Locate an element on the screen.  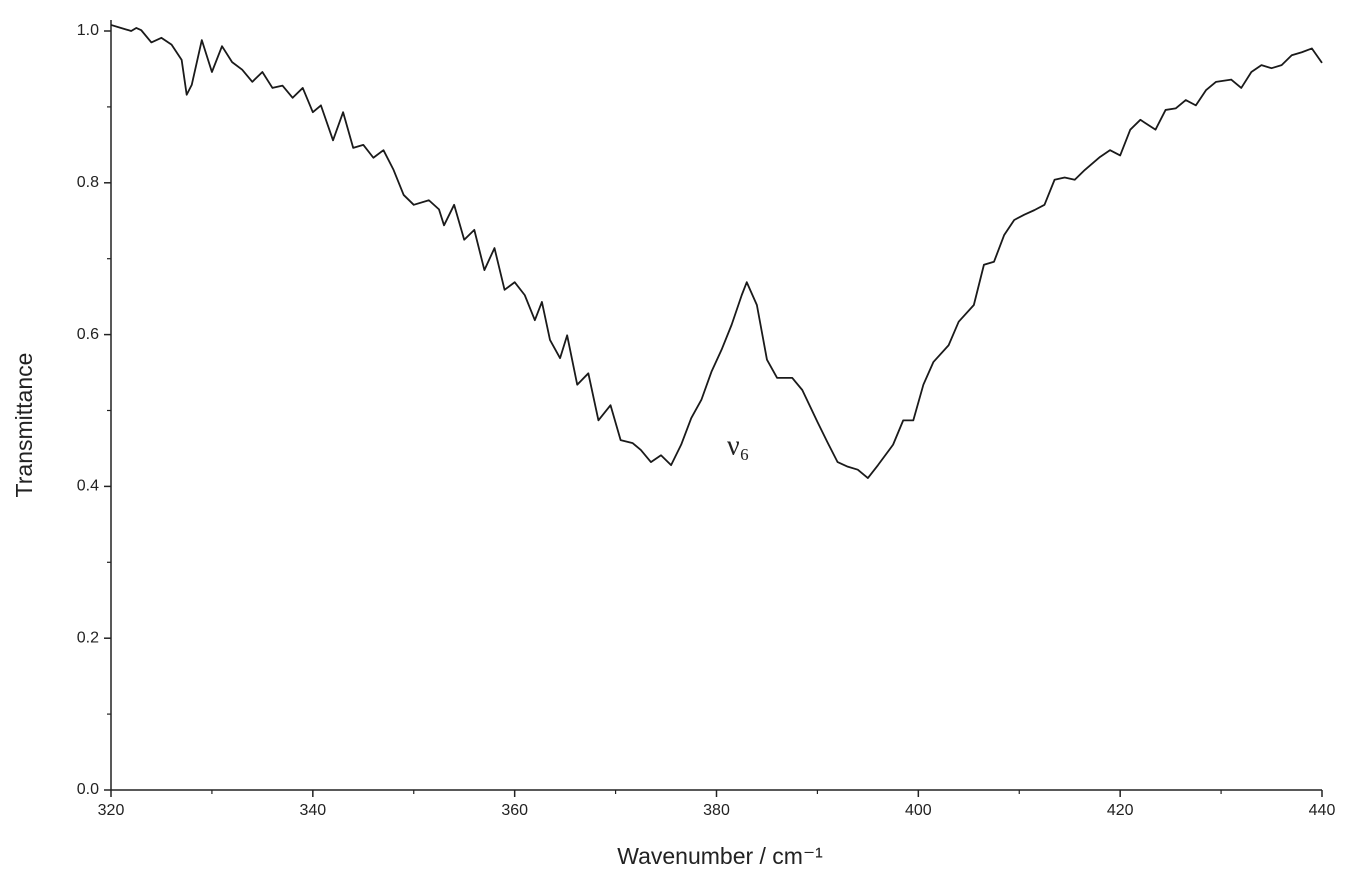
y-tick-label: 0.8 is located at coordinates (88, 182).